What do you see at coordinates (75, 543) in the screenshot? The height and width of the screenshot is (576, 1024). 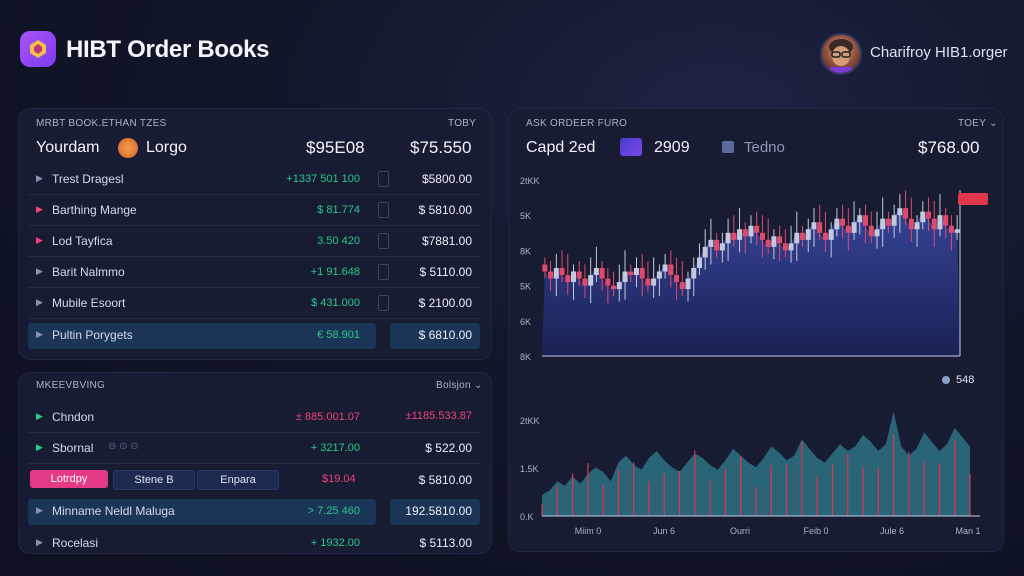 I see `lower-row-name: Rocelasi` at bounding box center [75, 543].